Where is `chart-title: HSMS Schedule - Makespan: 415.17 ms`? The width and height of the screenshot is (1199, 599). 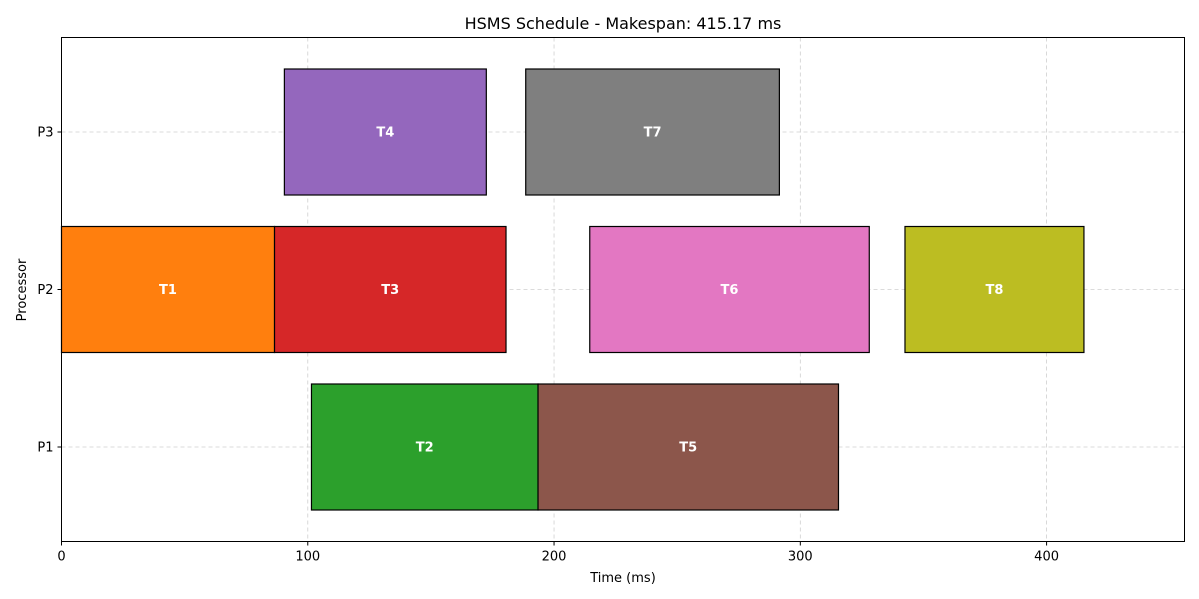
chart-title: HSMS Schedule - Makespan: 415.17 ms is located at coordinates (623, 23).